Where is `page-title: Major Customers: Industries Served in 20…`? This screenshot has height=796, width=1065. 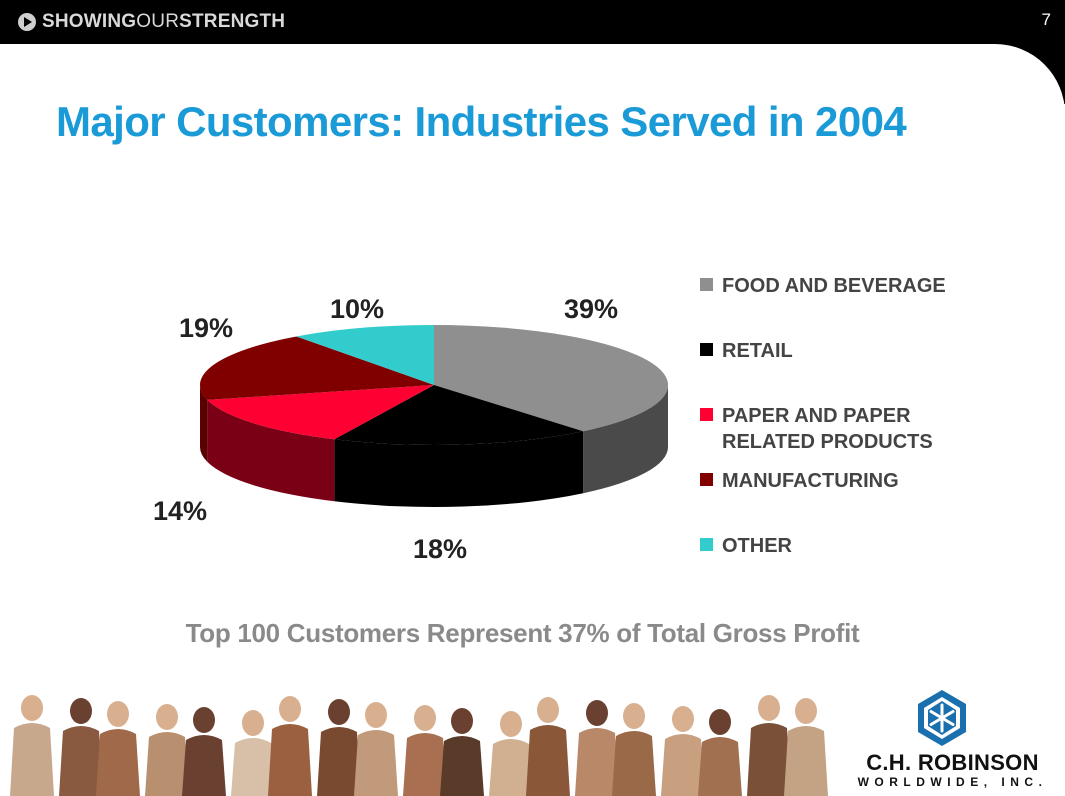
page-title: Major Customers: Industries Served in 20… is located at coordinates (481, 121).